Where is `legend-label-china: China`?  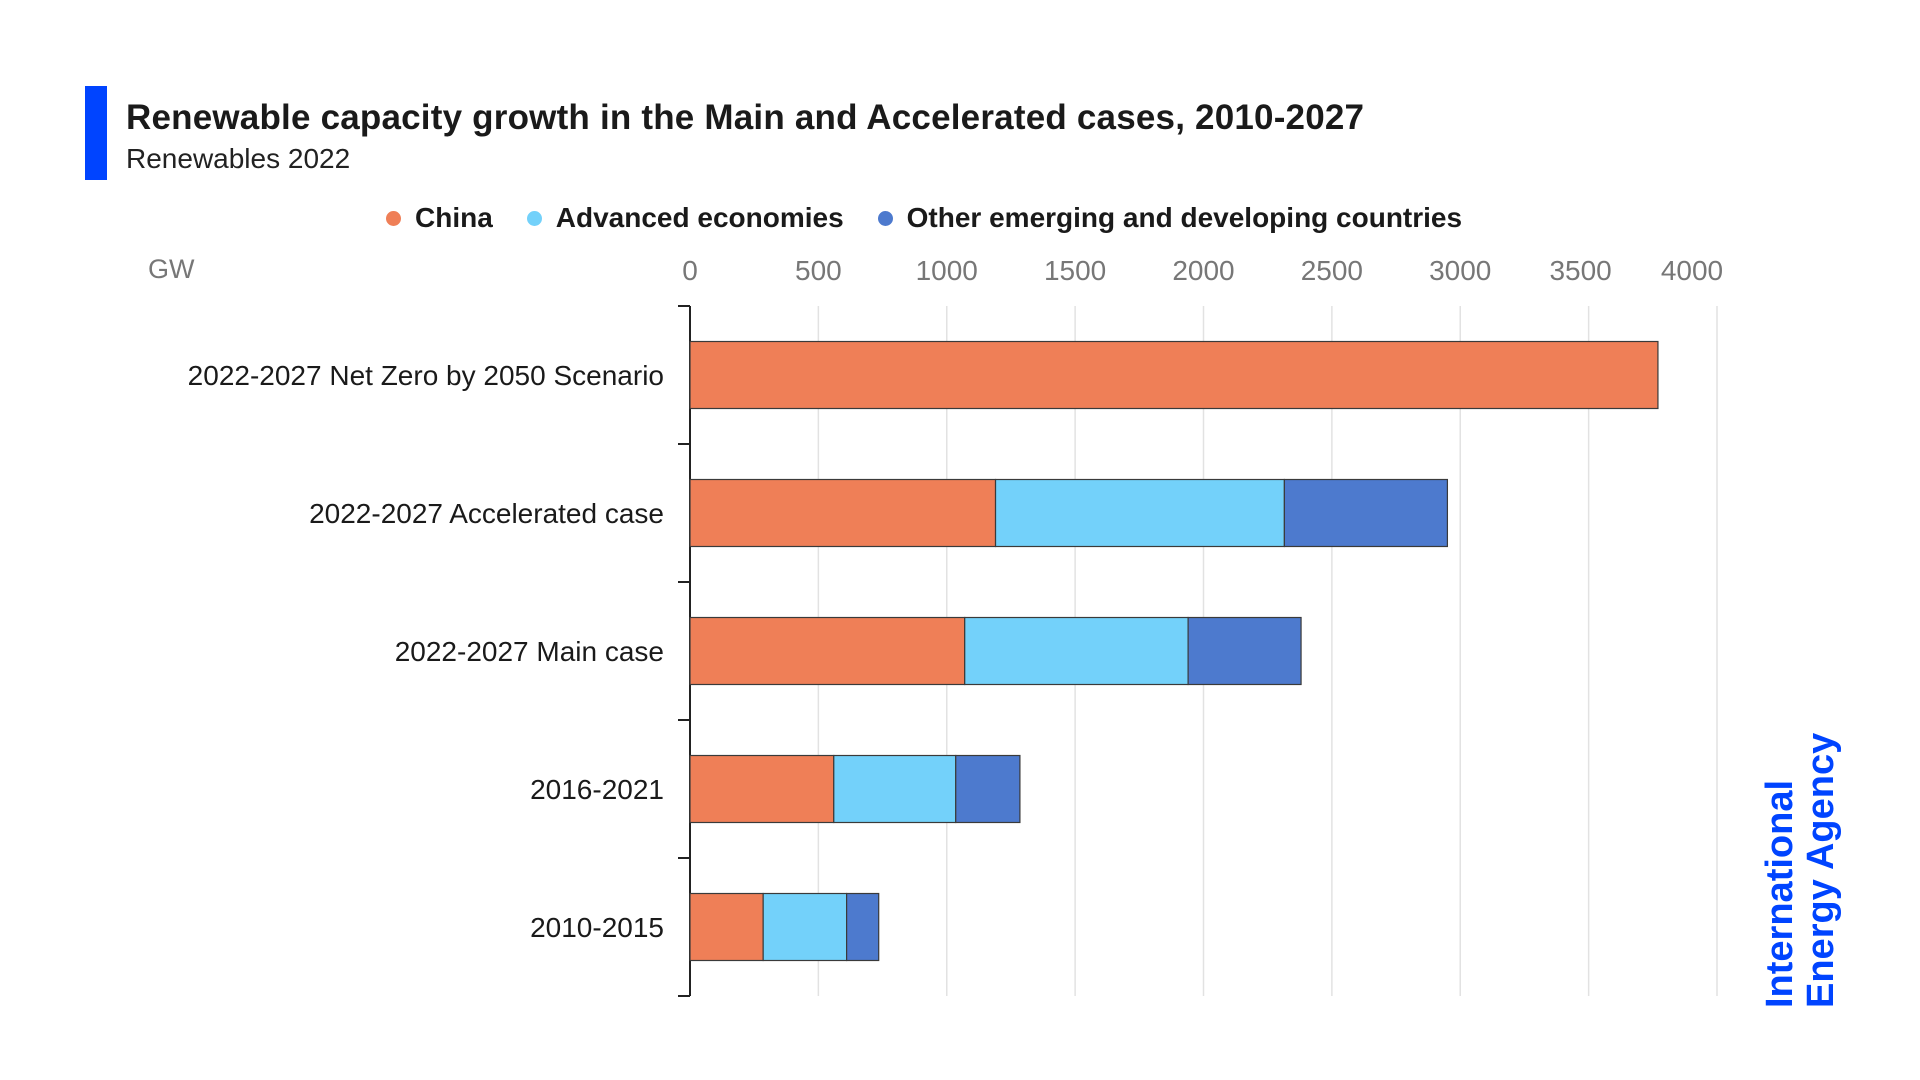
legend-label-china: China is located at coordinates (454, 217).